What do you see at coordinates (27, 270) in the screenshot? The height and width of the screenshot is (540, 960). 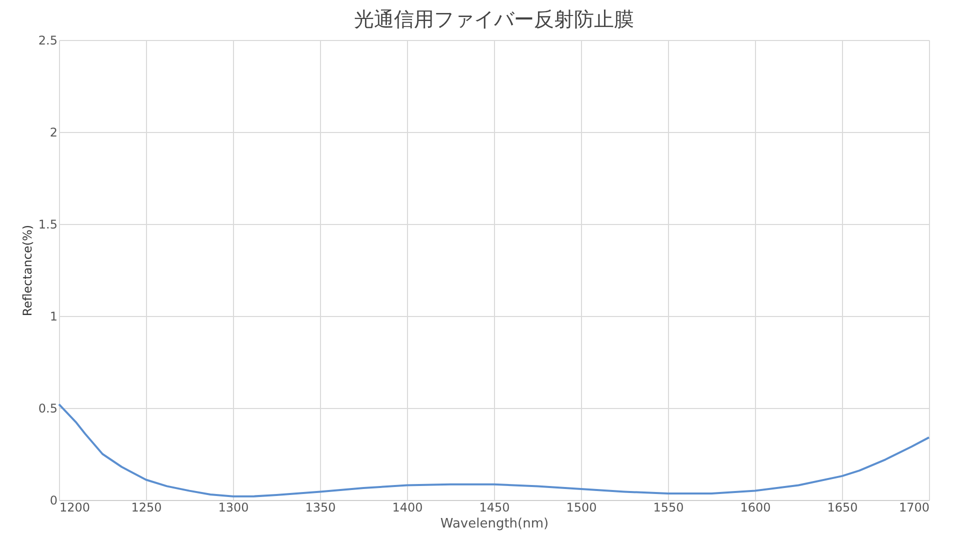 I see `y-axis-title: Reflectance(%)` at bounding box center [27, 270].